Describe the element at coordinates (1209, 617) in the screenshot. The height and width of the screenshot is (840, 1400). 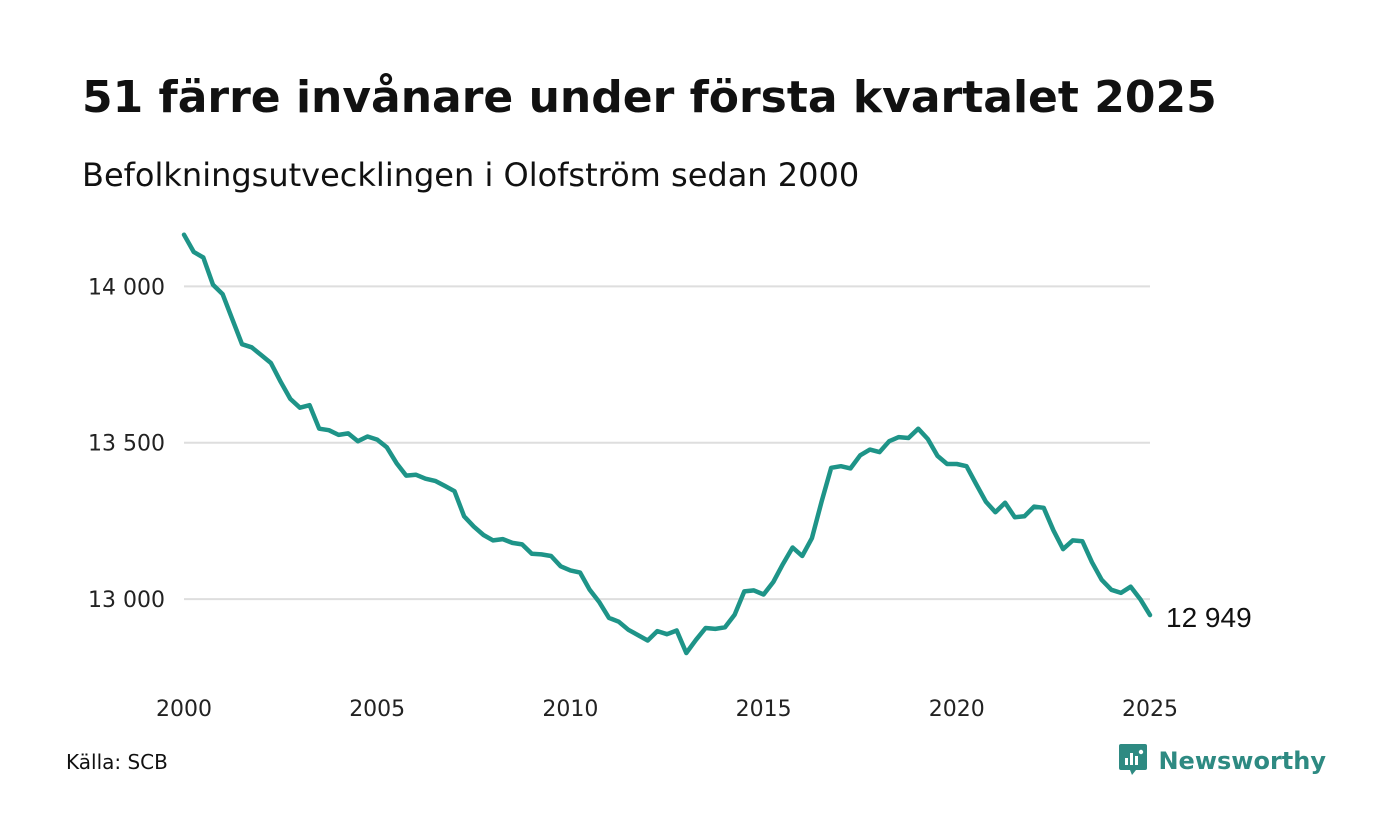
I see `end-value-label: 12 949` at that location.